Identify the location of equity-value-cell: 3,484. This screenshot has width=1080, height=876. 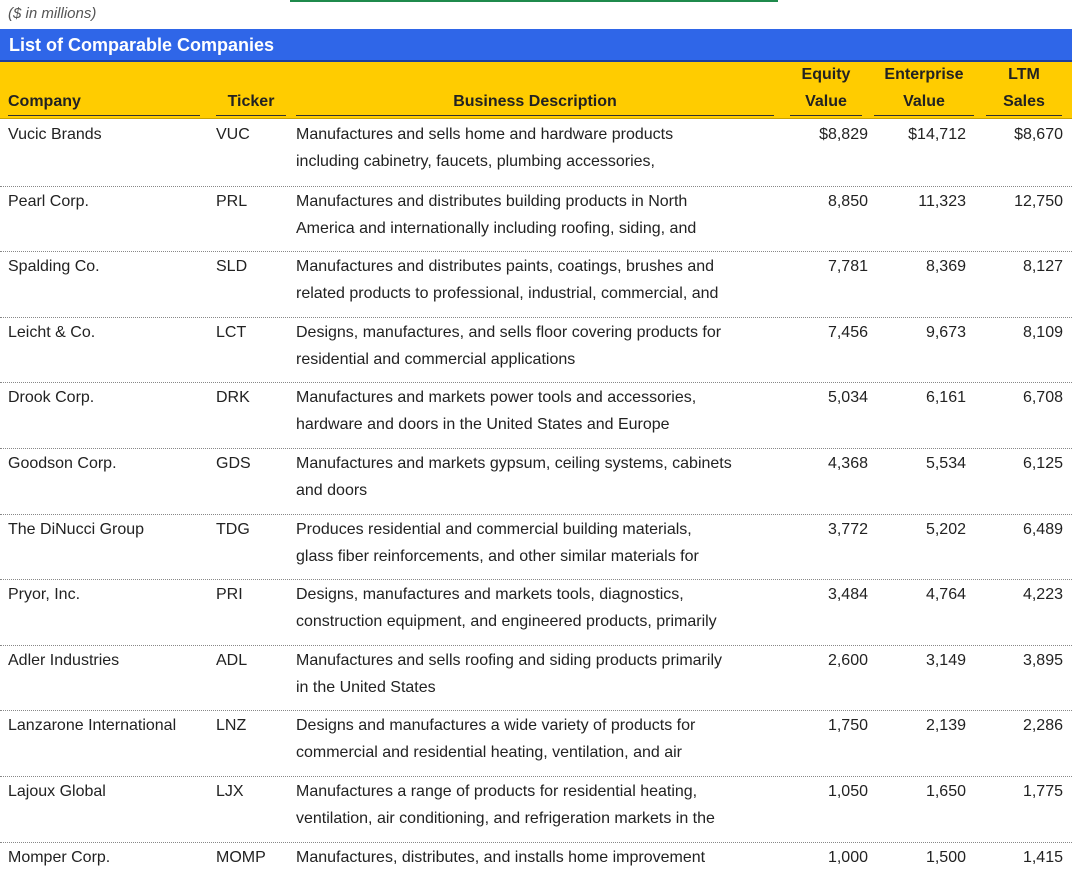
(847, 595).